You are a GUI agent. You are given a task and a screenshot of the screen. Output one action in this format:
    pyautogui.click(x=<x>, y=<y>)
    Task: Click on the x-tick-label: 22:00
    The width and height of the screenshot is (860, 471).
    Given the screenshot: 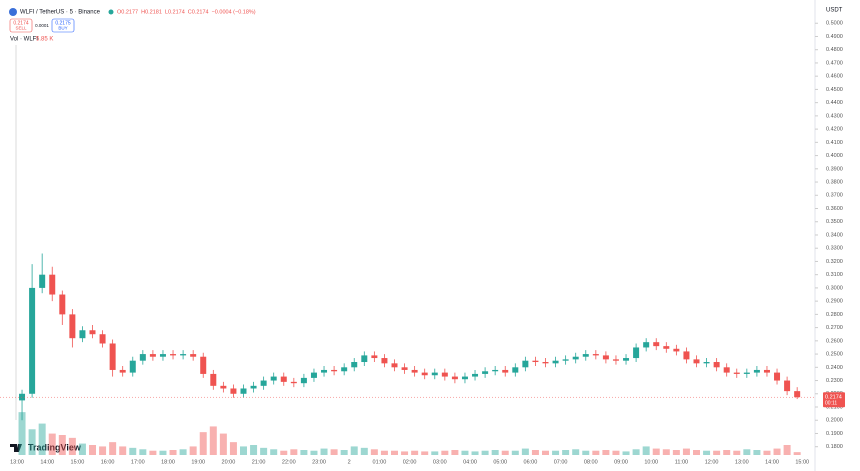 What is the action you would take?
    pyautogui.click(x=289, y=462)
    